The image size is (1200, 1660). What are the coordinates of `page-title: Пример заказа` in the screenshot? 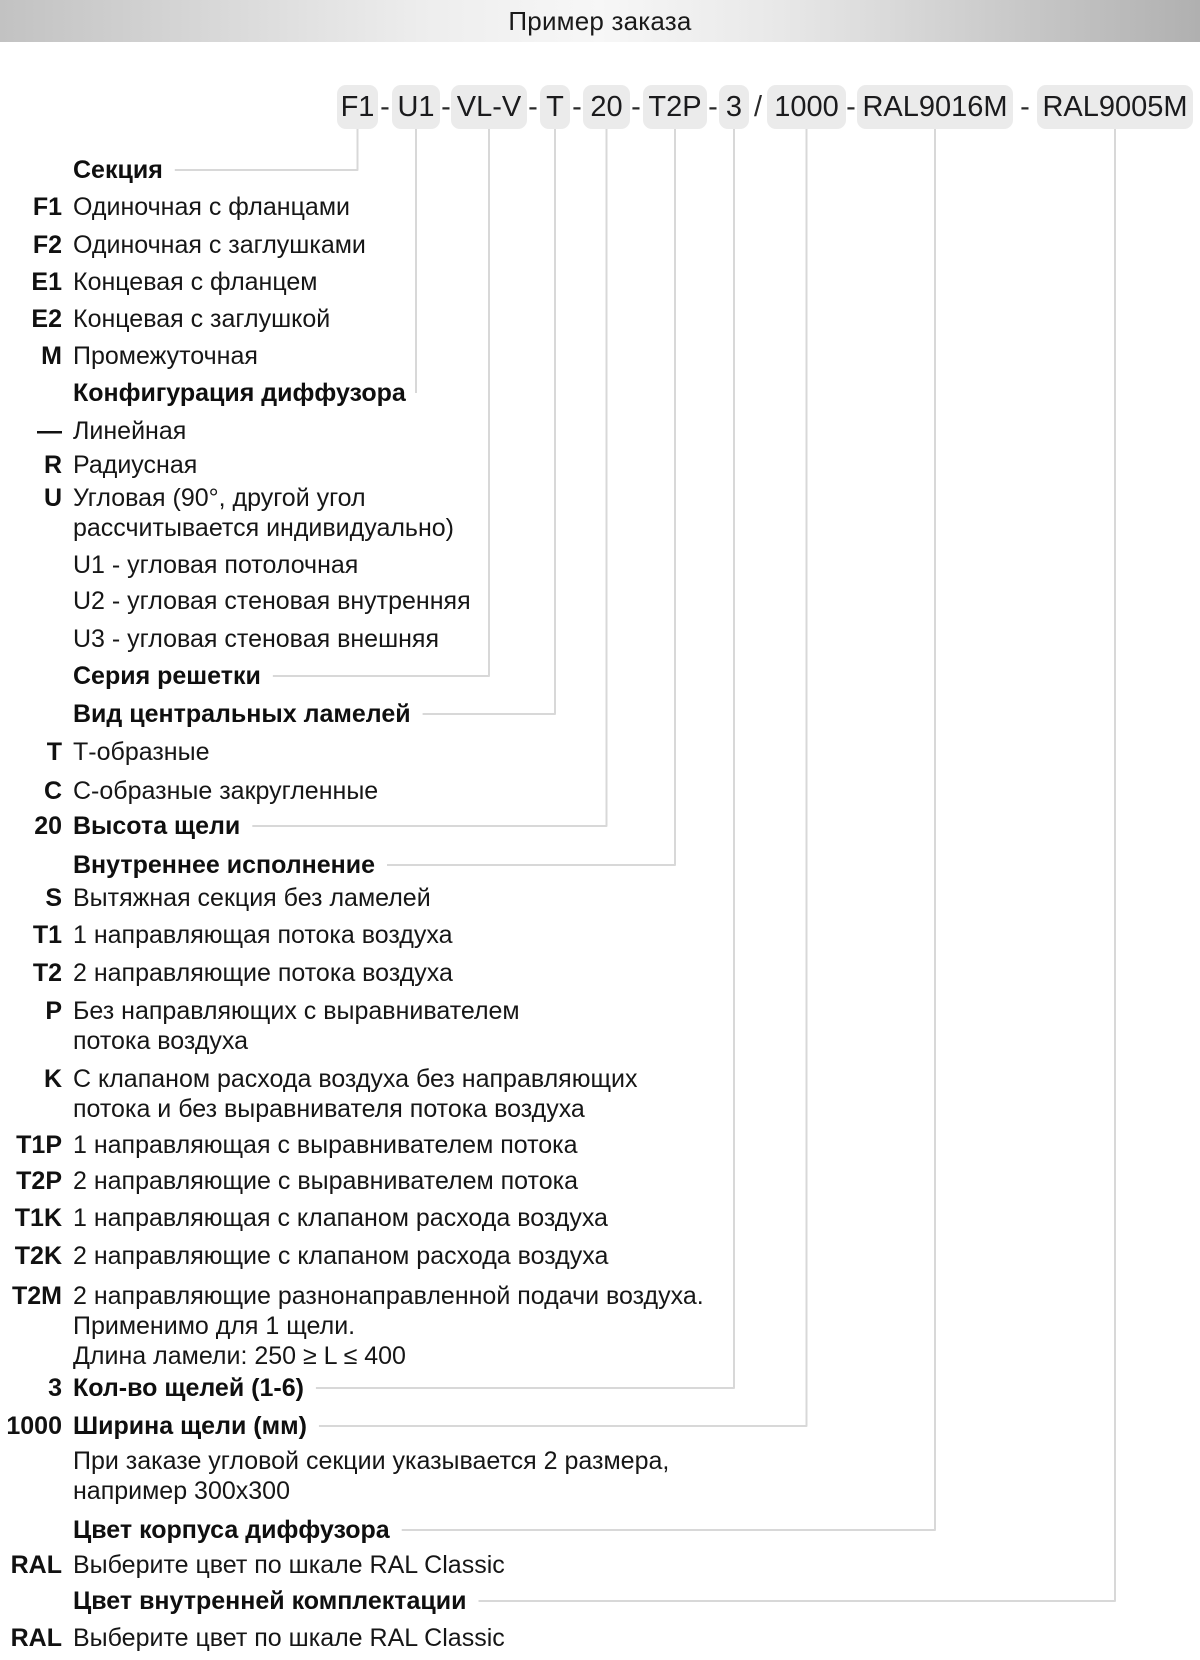 It's located at (600, 20).